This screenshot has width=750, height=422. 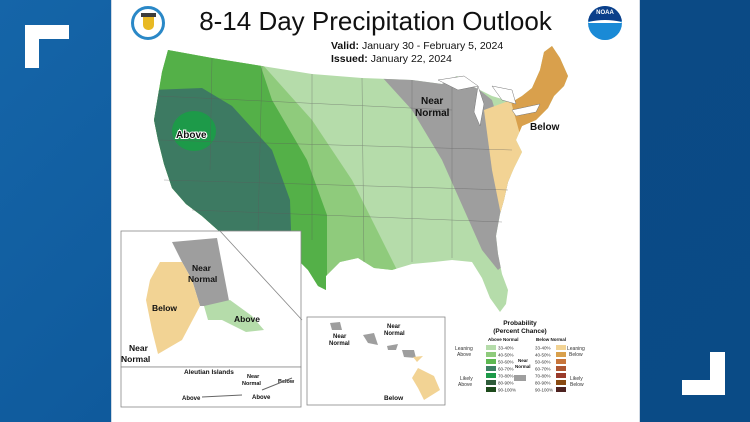 I want to click on label-aleutian-above-2: Above, so click(x=261, y=398).